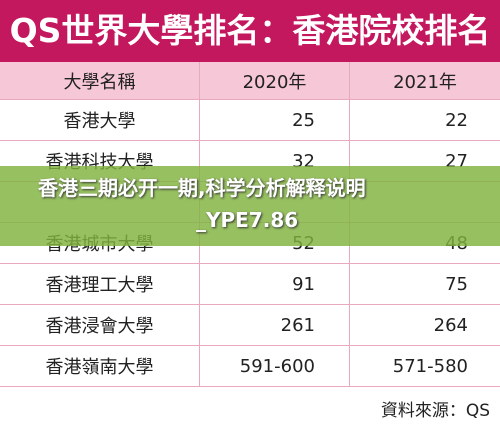  Describe the element at coordinates (275, 325) in the screenshot. I see `rank-cell: 261` at that location.